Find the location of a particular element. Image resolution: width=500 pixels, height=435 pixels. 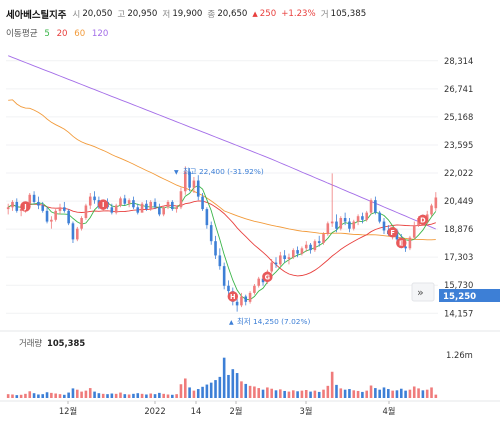

event-marker-e: E is located at coordinates (401, 243).